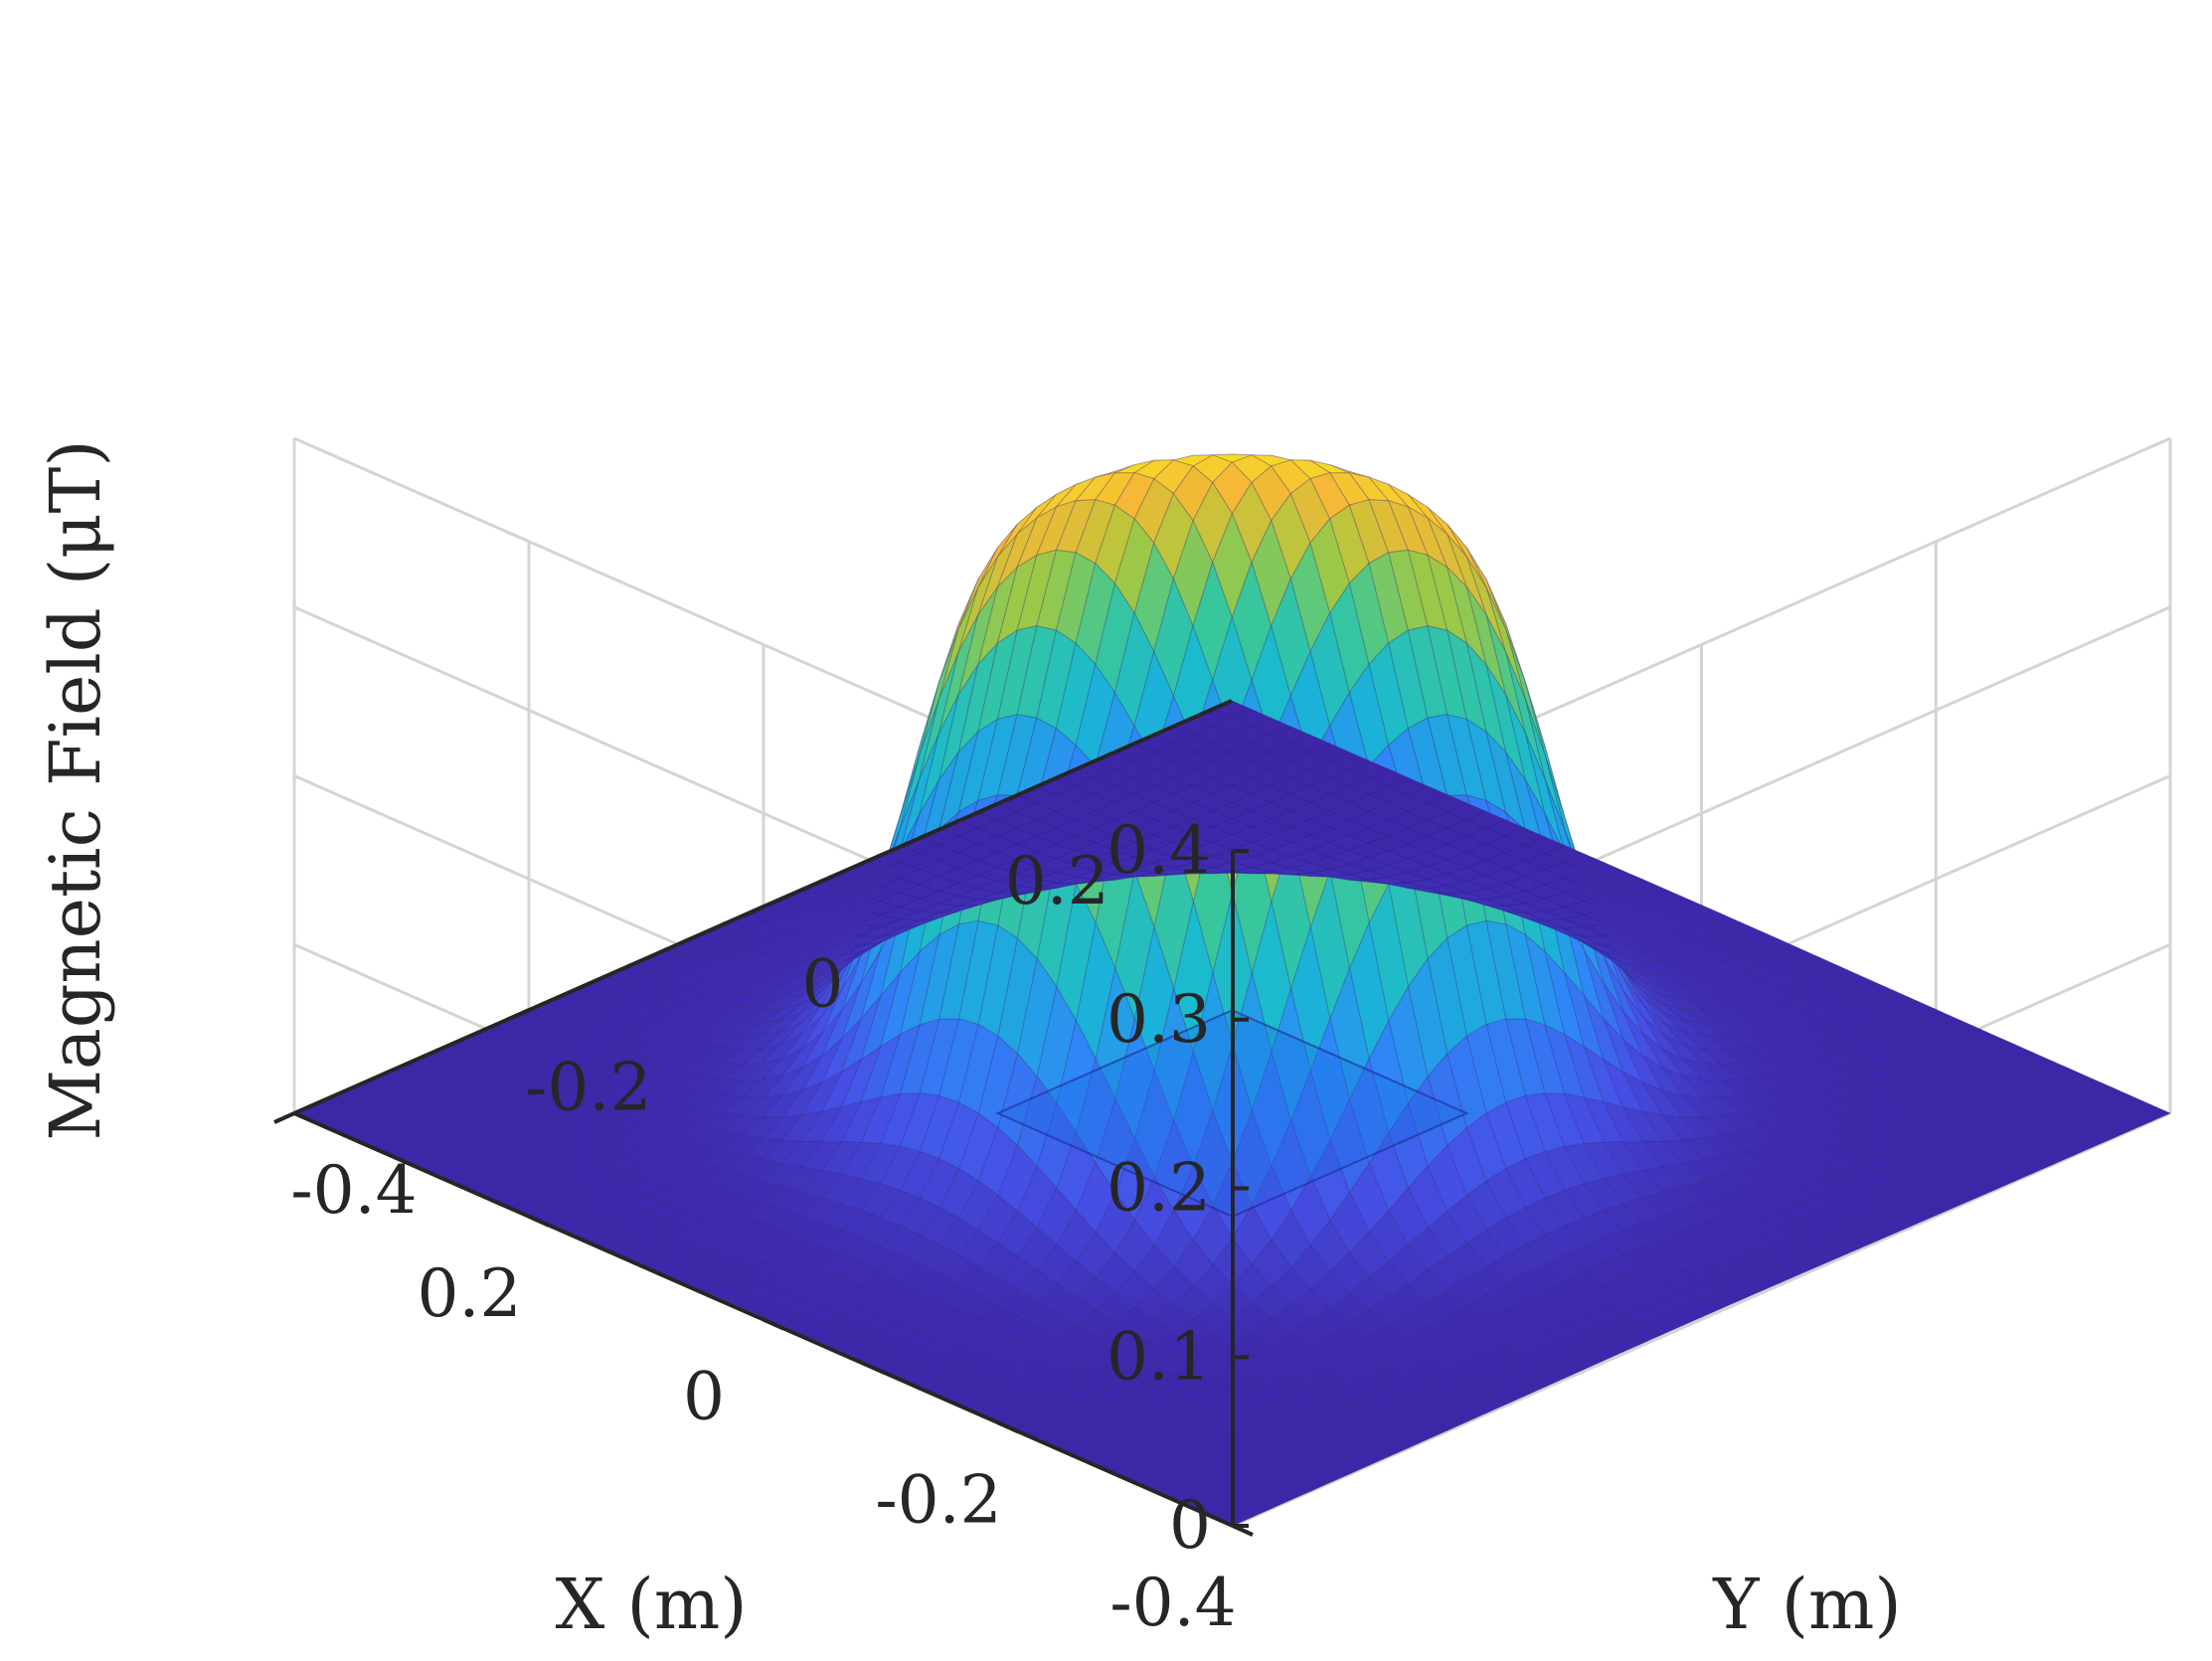 This screenshot has height=1661, width=2212. I want to click on y-axis-label: Y (m), so click(1806, 1604).